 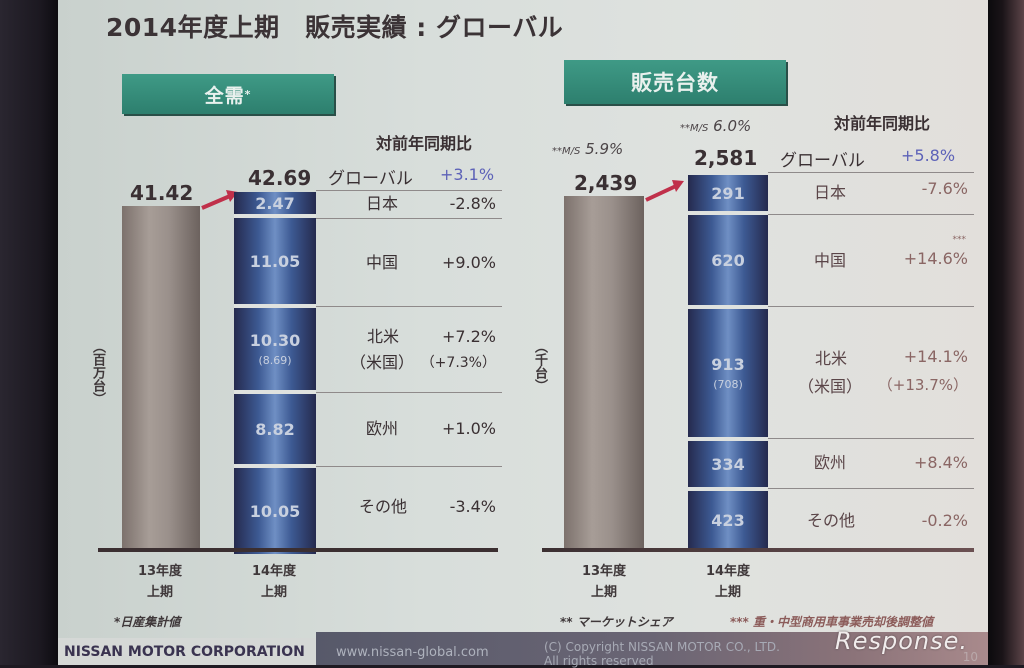 I want to click on y-axis-unit-label: （百万台）, so click(x=97, y=372).